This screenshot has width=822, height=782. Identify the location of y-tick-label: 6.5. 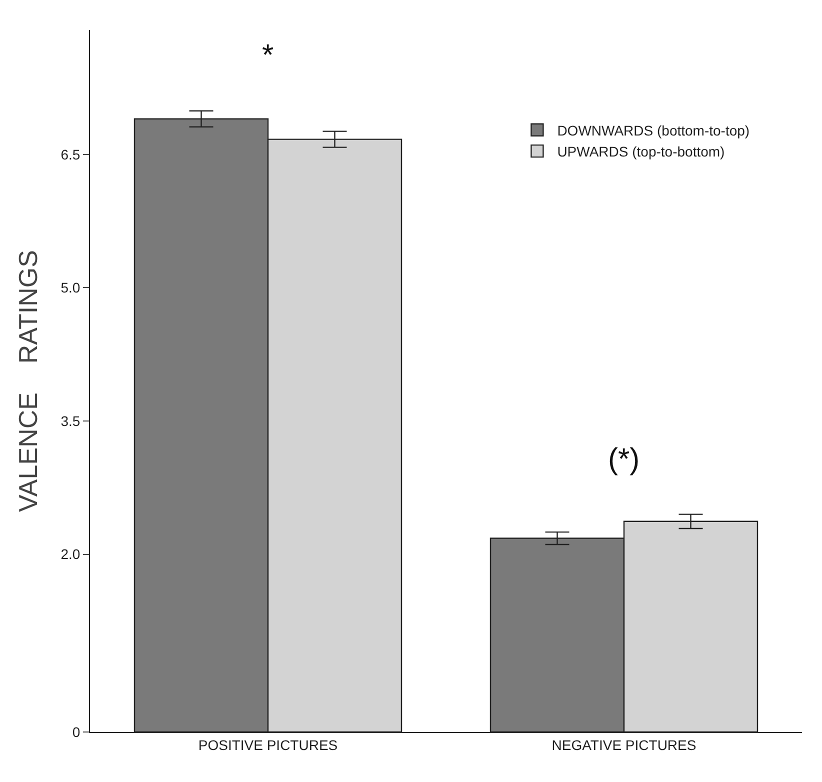
(70, 154).